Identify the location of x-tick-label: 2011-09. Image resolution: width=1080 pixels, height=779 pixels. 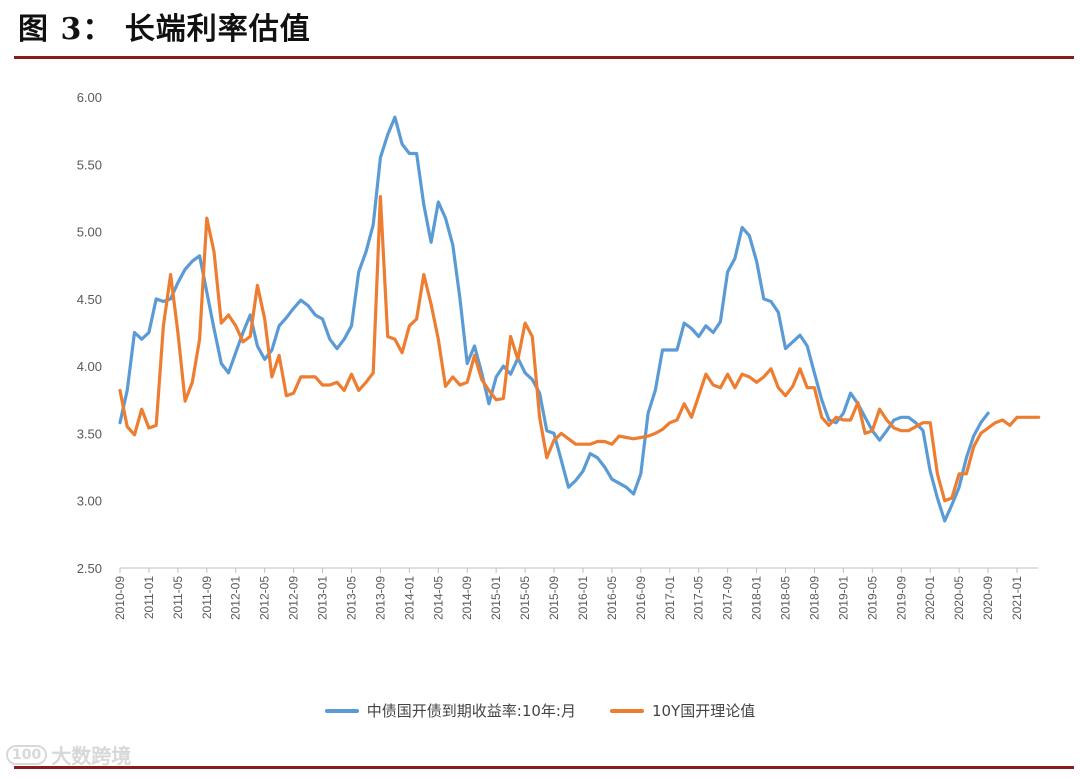
(207, 597).